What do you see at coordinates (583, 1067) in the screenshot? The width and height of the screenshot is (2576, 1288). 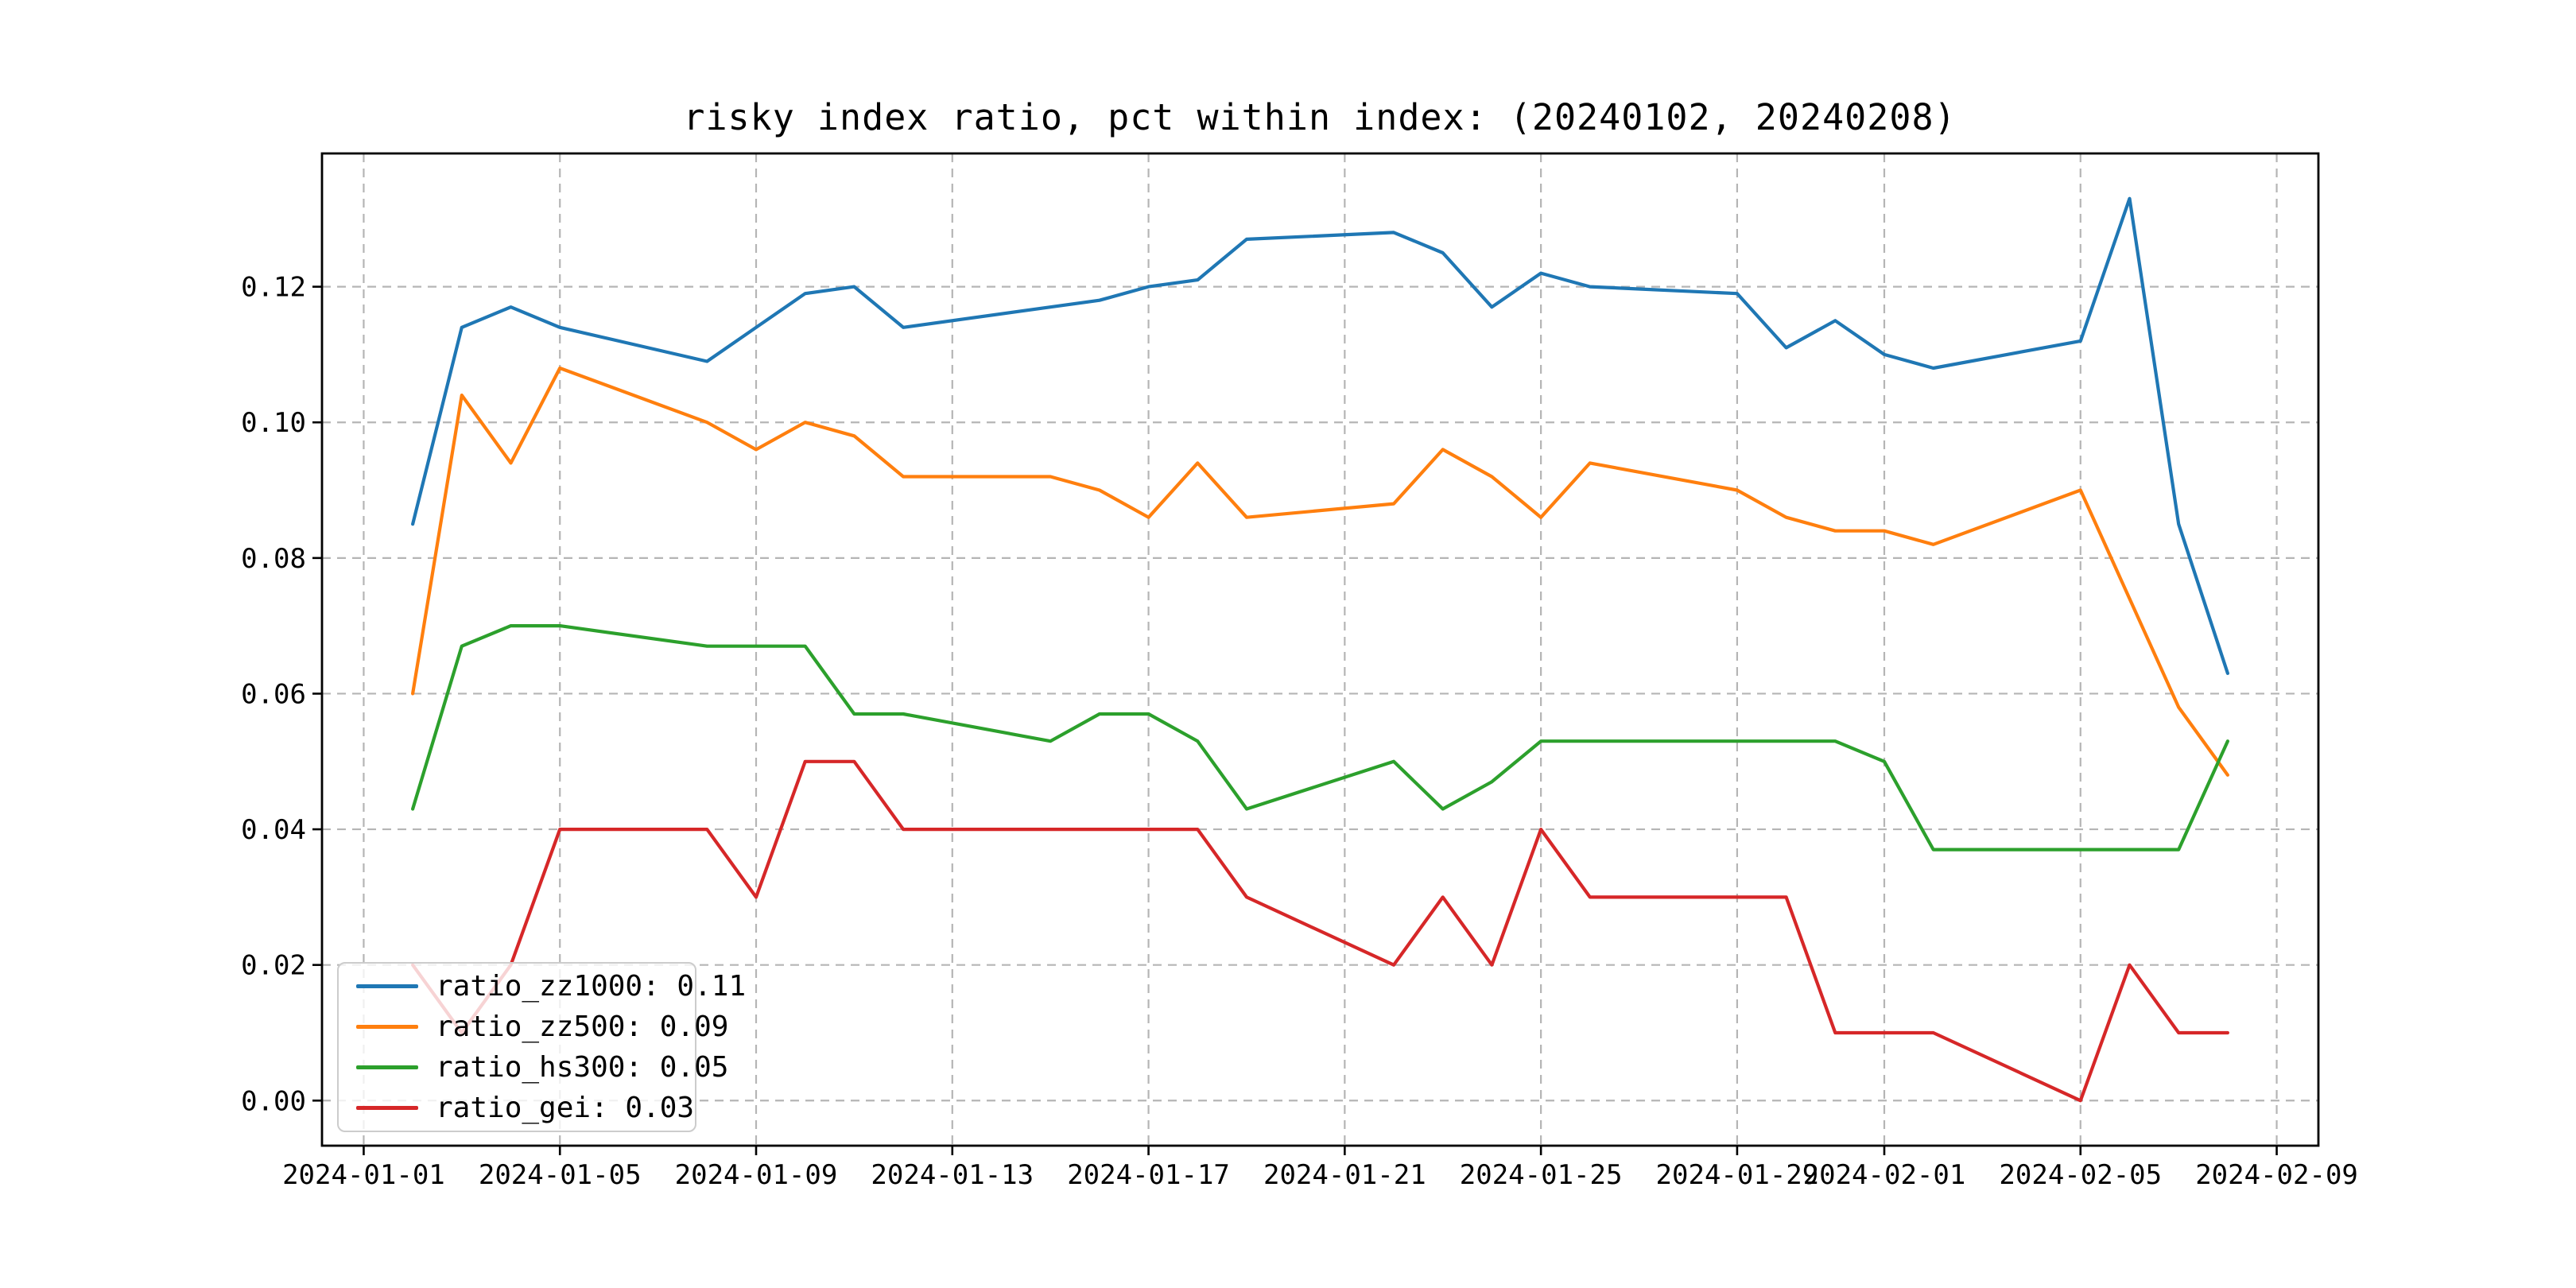 I see `legend-label-hs300: ratio_hs300: 0.05` at bounding box center [583, 1067].